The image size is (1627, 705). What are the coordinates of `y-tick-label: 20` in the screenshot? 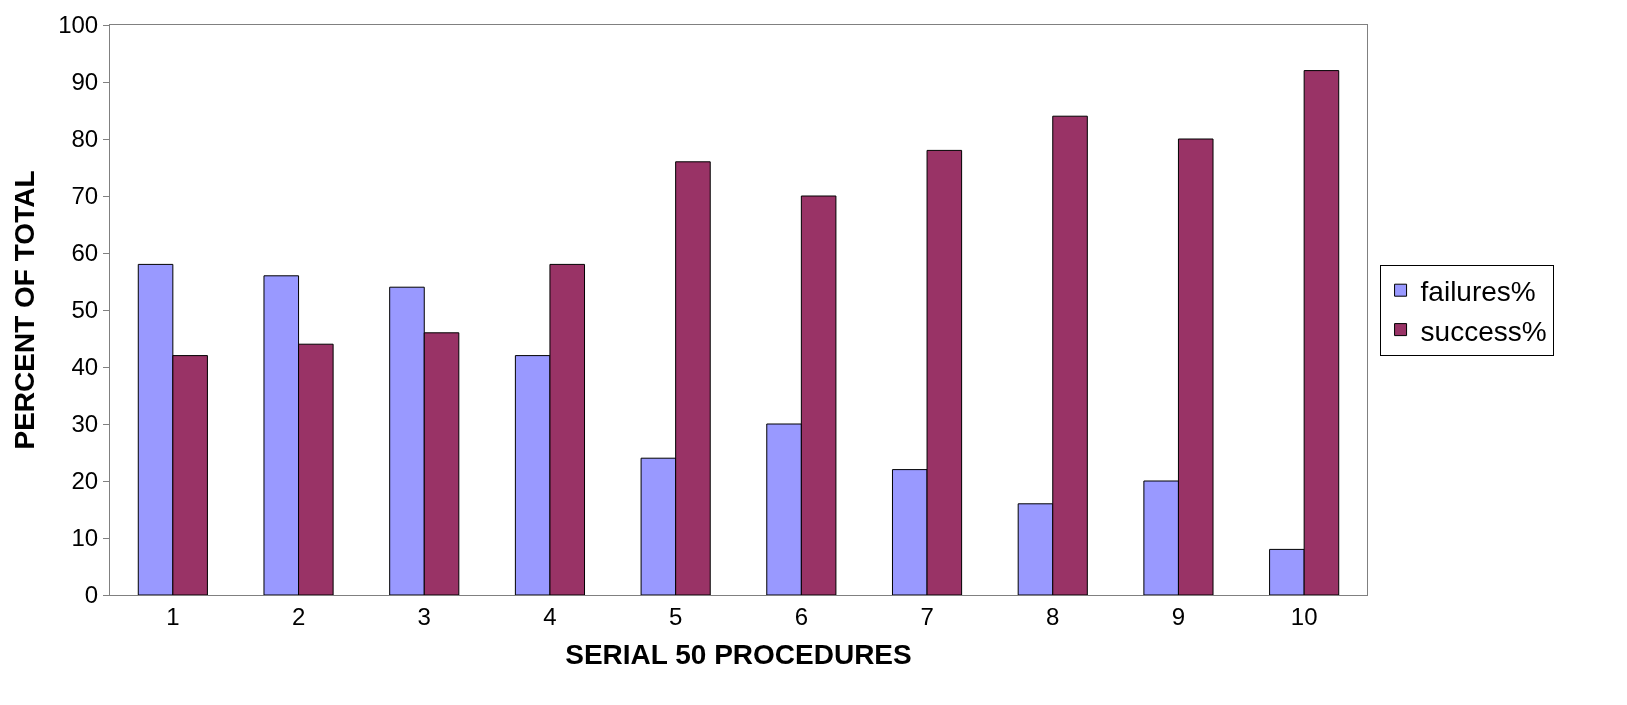 It's located at (85, 481).